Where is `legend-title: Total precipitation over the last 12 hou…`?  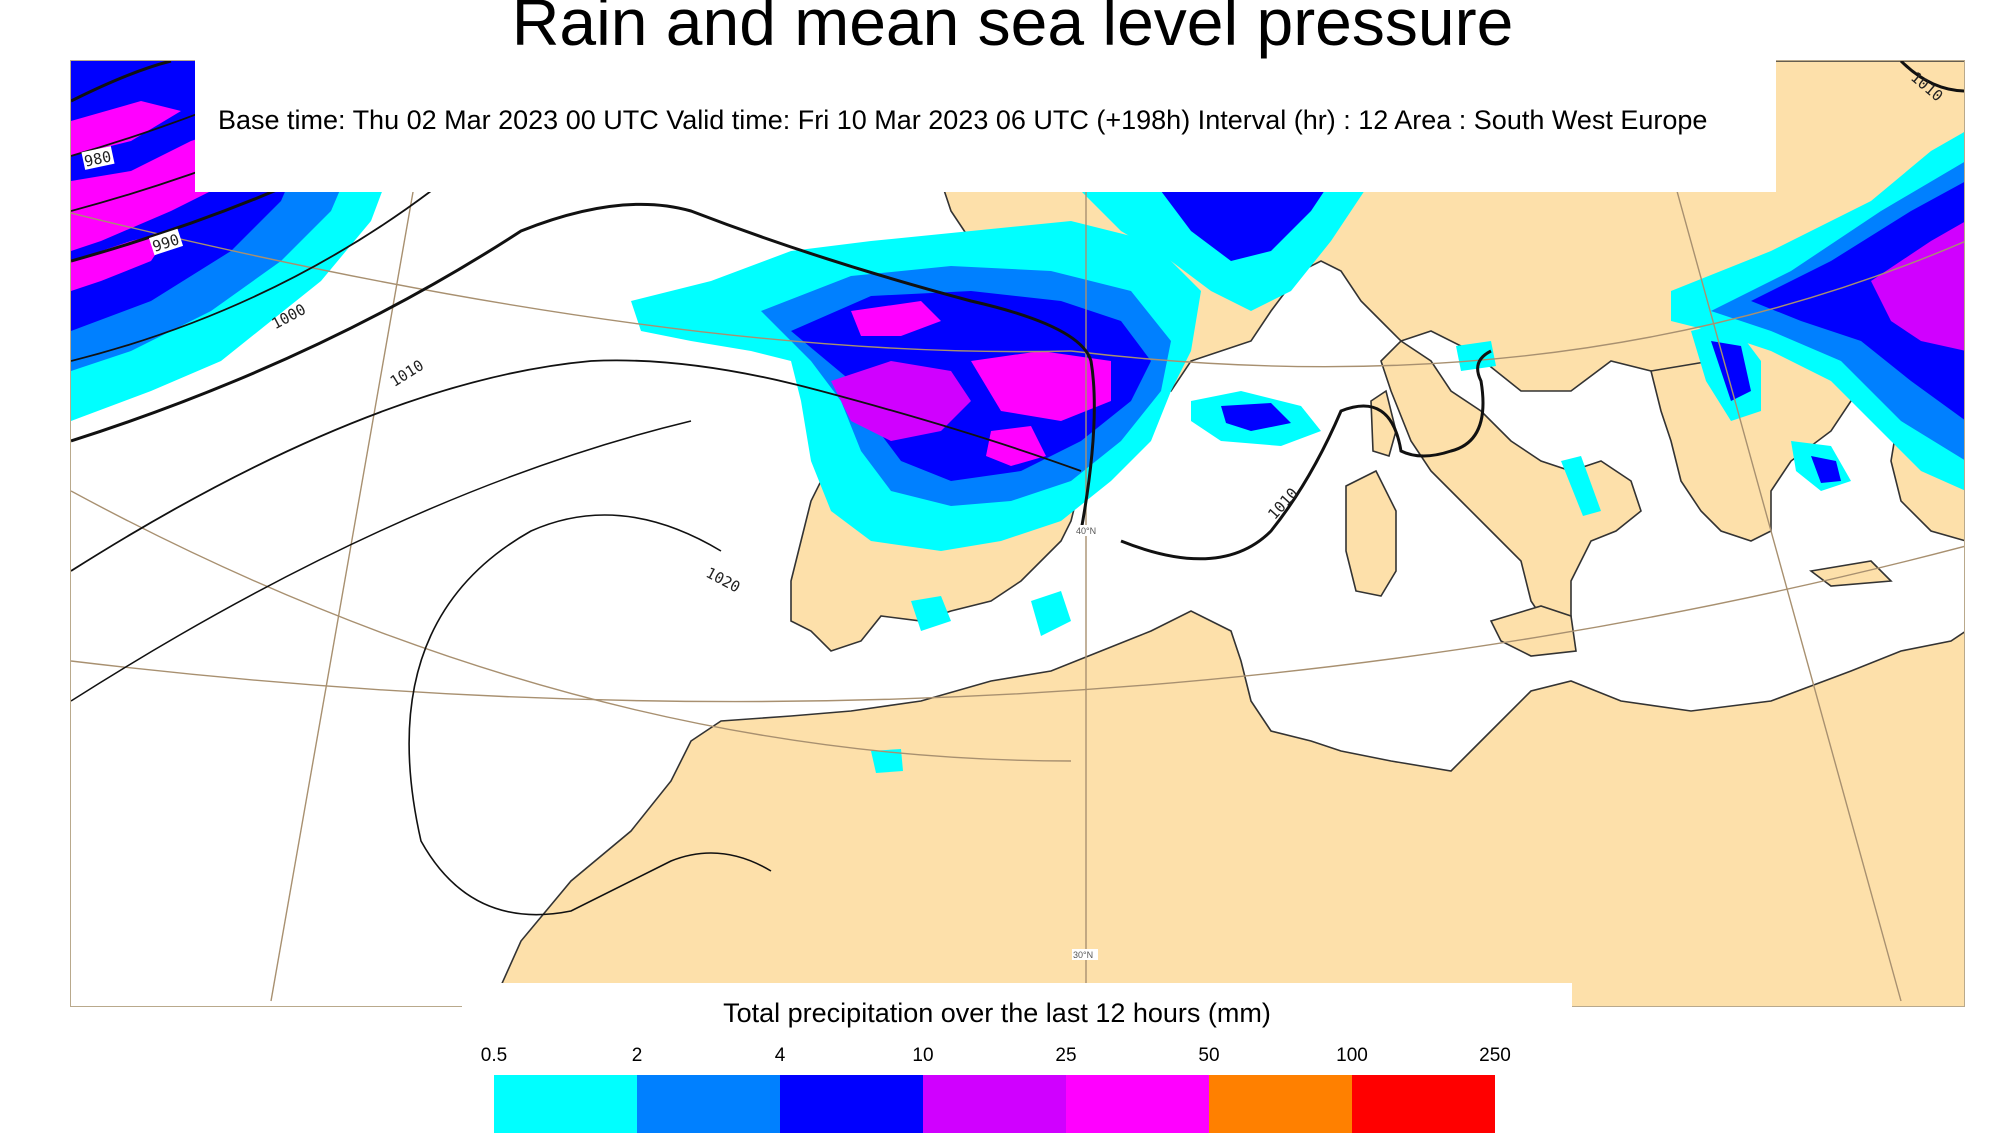 legend-title: Total precipitation over the last 12 hou… is located at coordinates (997, 1013).